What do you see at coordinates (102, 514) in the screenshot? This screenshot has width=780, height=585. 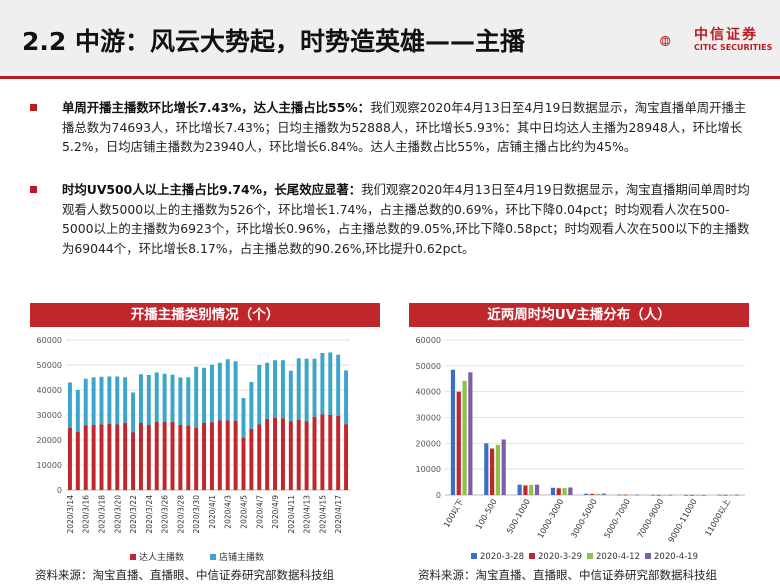 I see `x-tick-label: 2020/3/18` at bounding box center [102, 514].